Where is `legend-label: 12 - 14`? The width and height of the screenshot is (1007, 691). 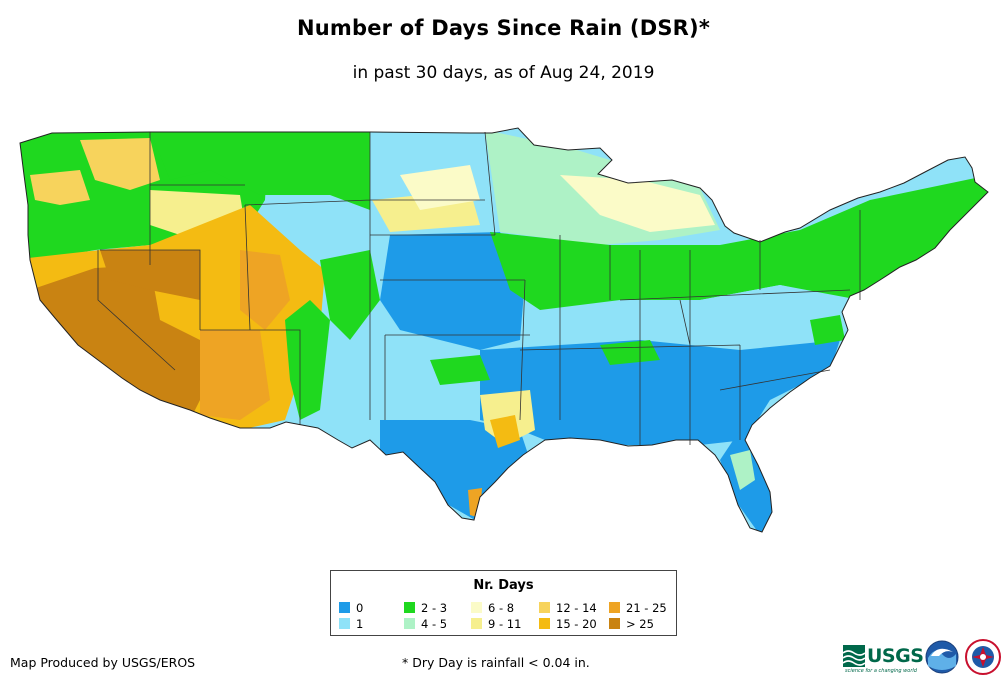 legend-label: 12 - 14 is located at coordinates (576, 608).